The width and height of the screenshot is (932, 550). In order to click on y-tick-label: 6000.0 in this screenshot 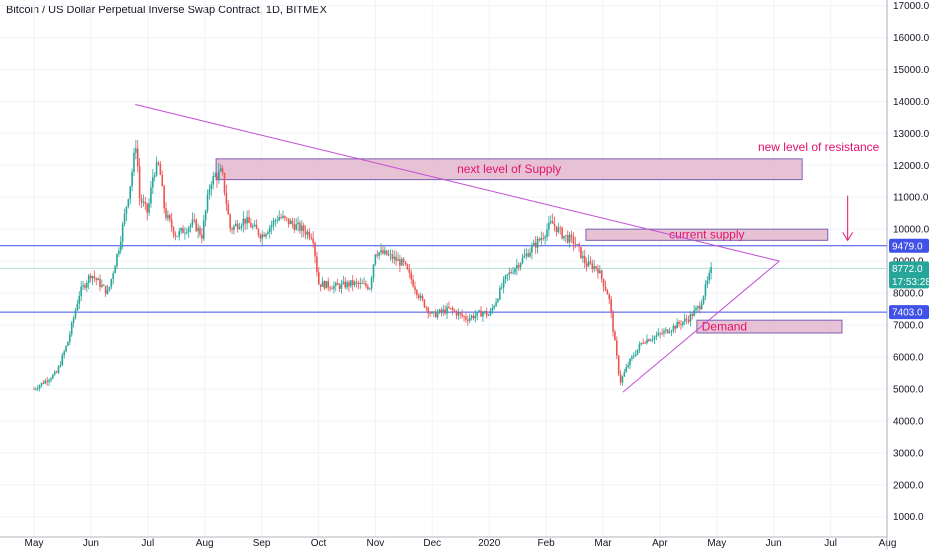, I will do `click(908, 357)`.